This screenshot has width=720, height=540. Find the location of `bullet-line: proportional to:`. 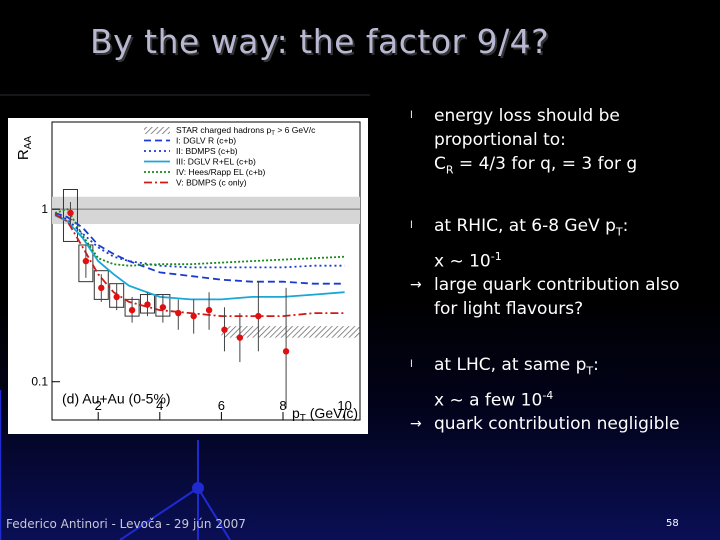

bullet-line: proportional to: is located at coordinates (500, 140).